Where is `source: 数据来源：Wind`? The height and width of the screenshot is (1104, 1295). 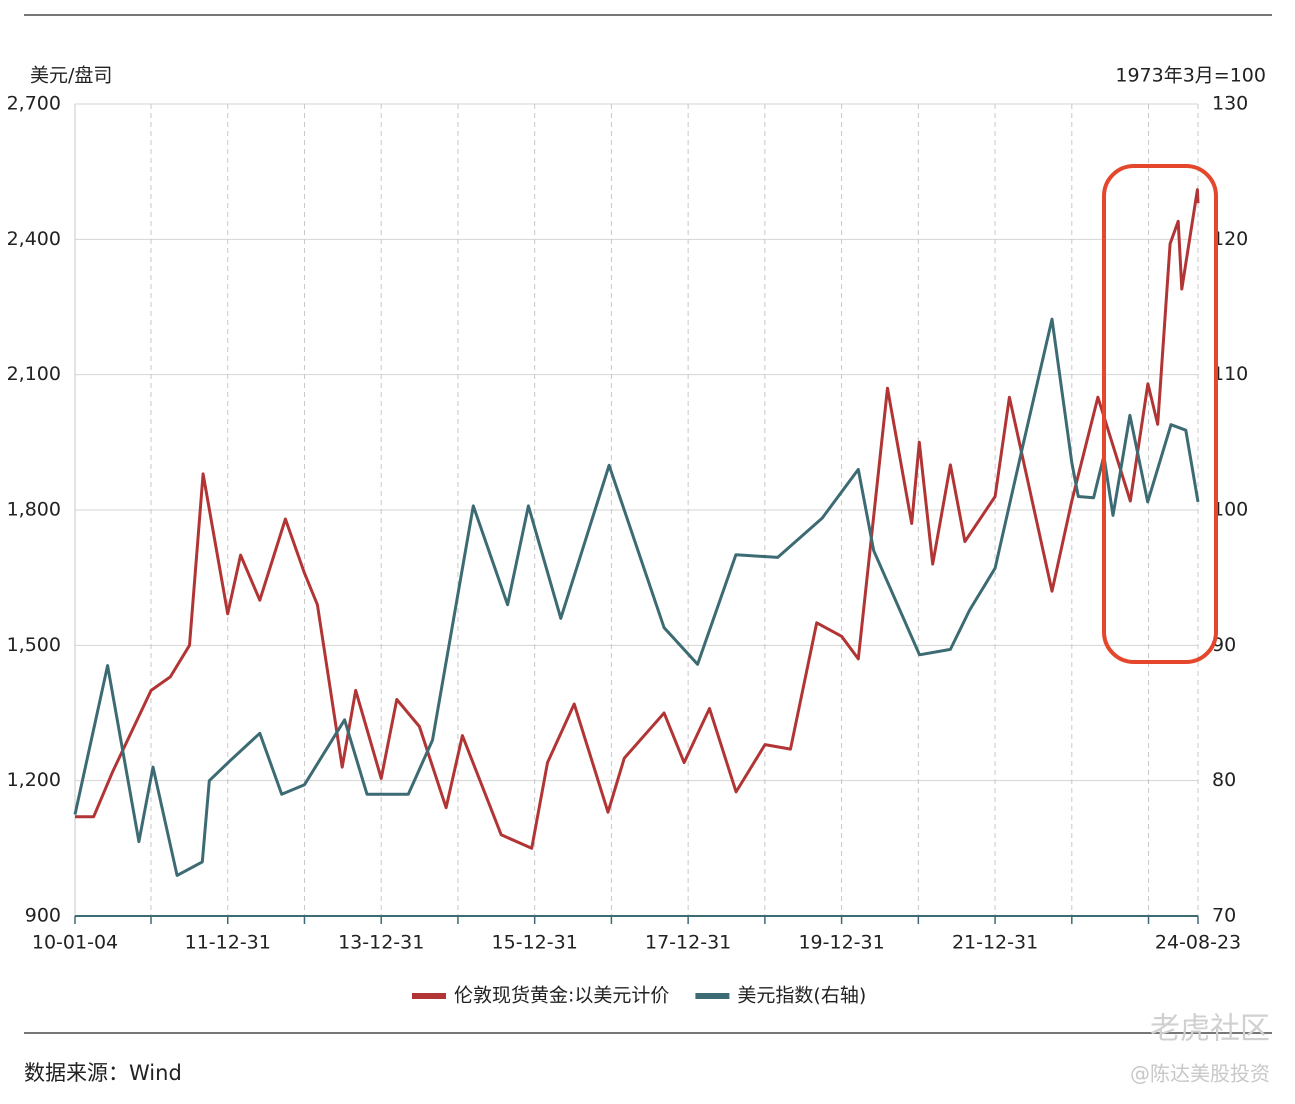
source: 数据来源：Wind is located at coordinates (103, 1073).